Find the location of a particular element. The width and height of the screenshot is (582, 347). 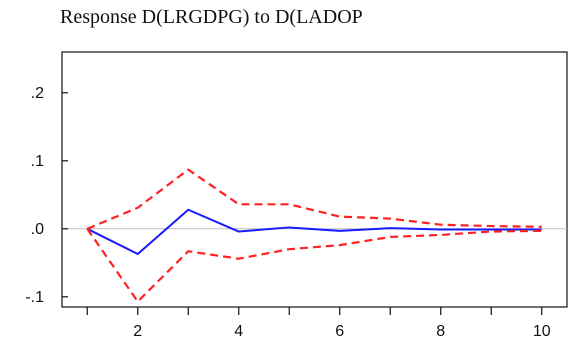

x-tick-label: 6 is located at coordinates (339, 331).